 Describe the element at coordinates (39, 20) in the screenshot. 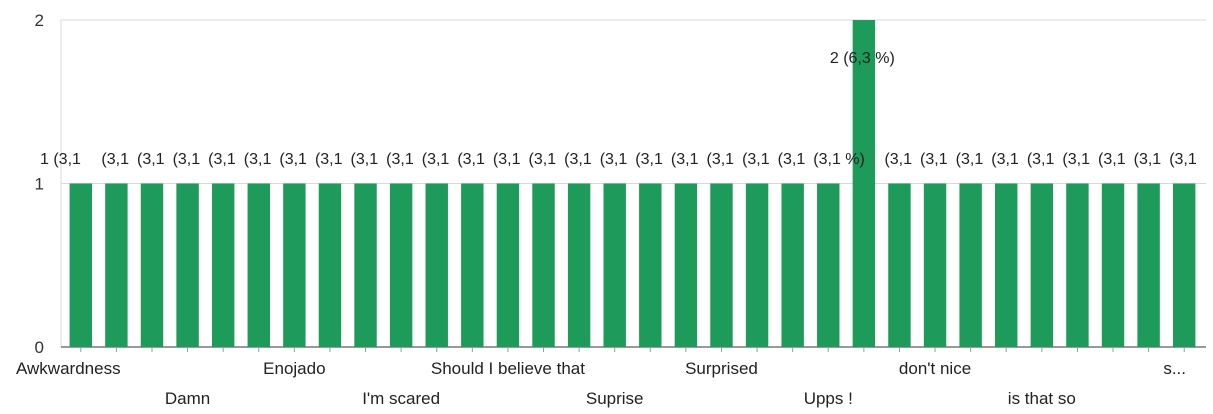

I see `y-tick-label: 2` at that location.